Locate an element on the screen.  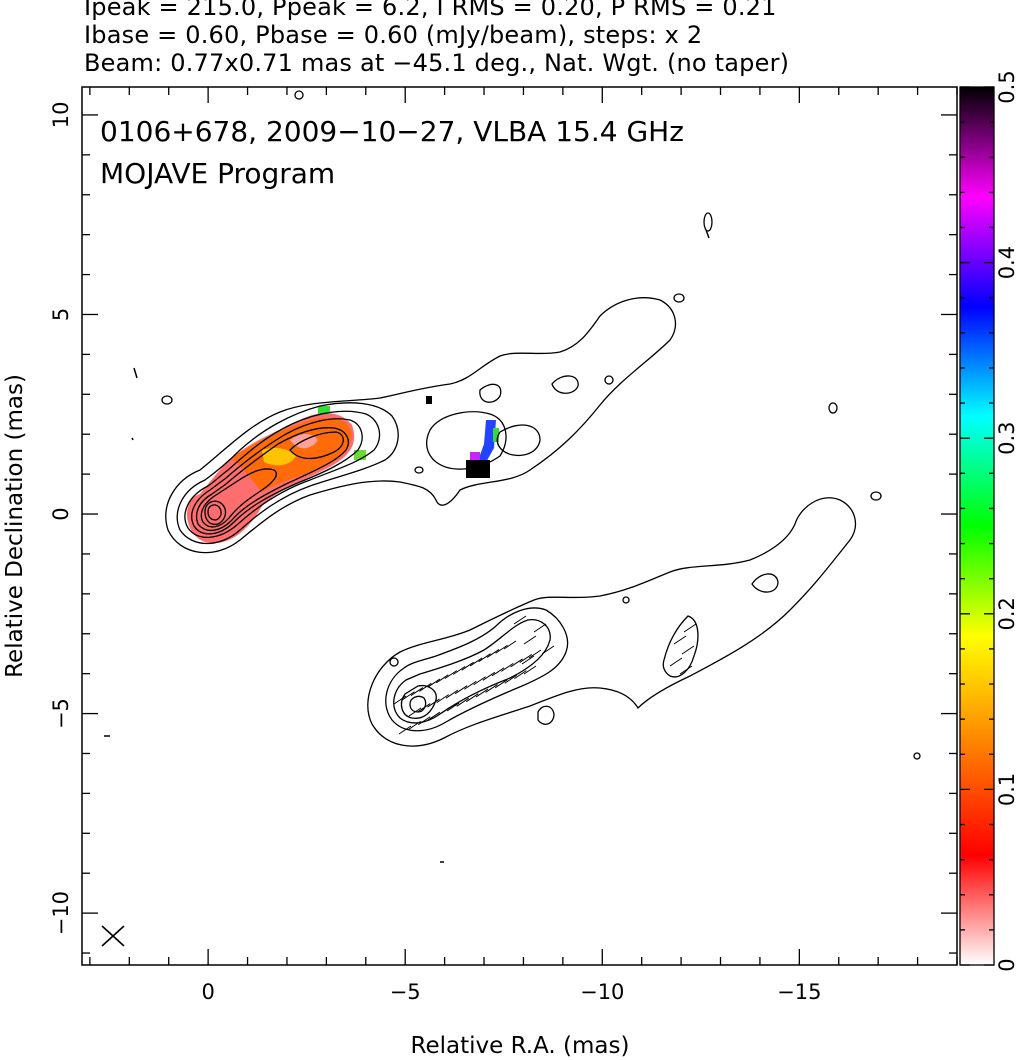
lower-contours is located at coordinates (612, 622).